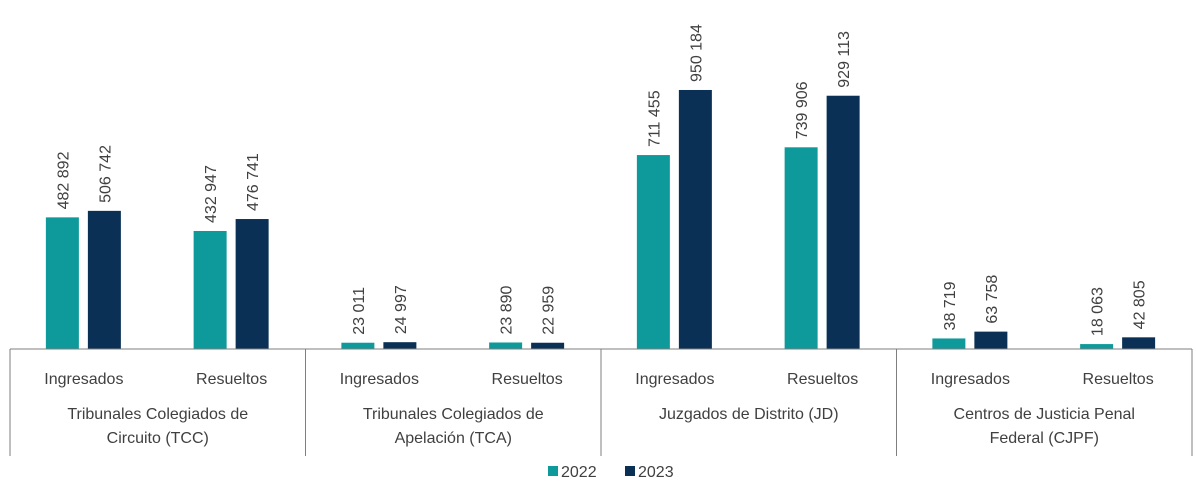 The width and height of the screenshot is (1196, 488). I want to click on data-label: 22 959, so click(549, 310).